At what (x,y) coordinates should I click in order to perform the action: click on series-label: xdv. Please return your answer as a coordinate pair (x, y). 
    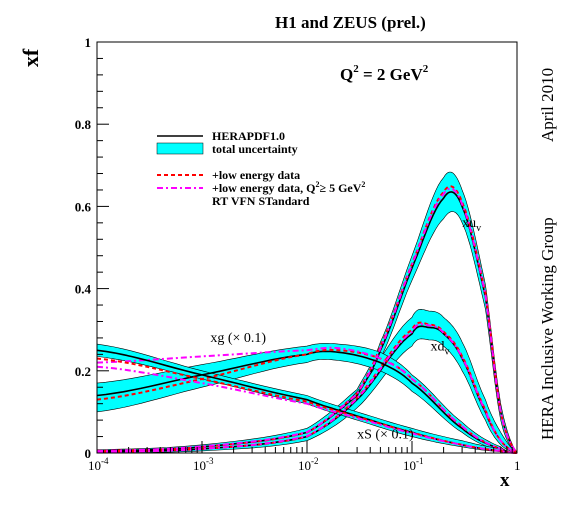
    Looking at the image, I should click on (439, 348).